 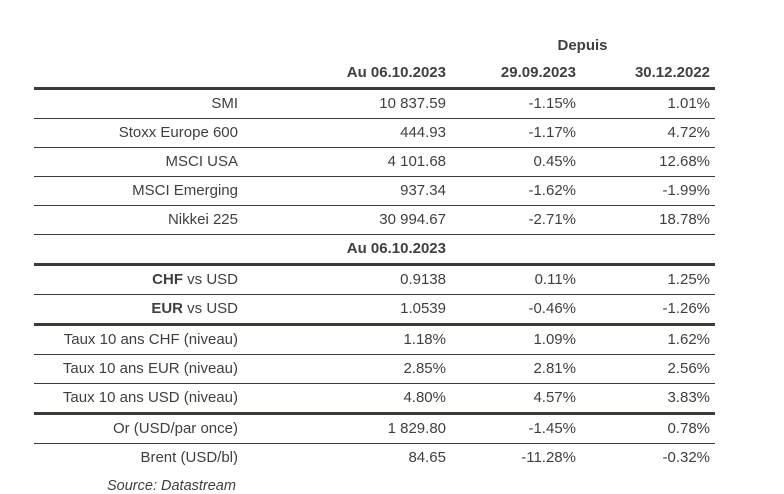 I want to click on row-label: Taux 10 ans CHF (niveau), so click(x=142, y=339).